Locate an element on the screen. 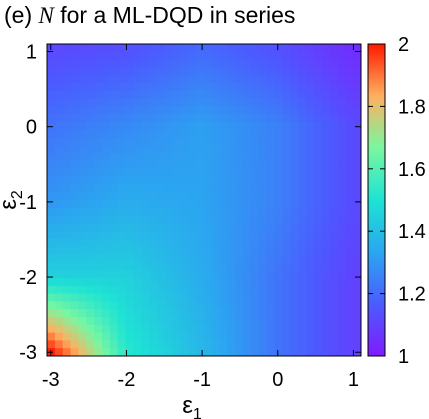 This screenshot has height=419, width=429. chart-title: (e) N for a ML-DQD in series is located at coordinates (149, 15).